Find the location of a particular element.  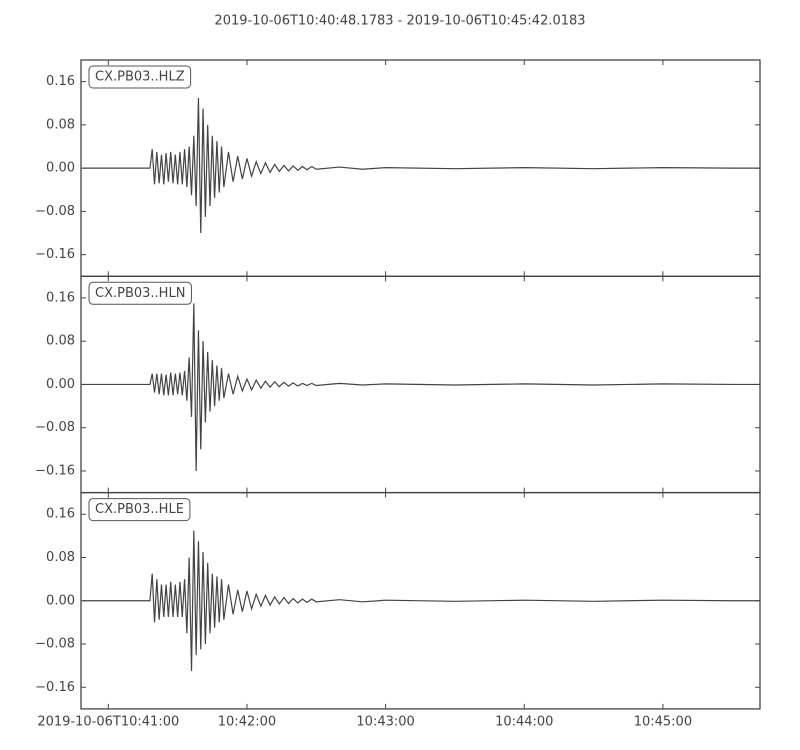

x-tick-label: 2019-10-06T10:41:00 is located at coordinates (108, 721).